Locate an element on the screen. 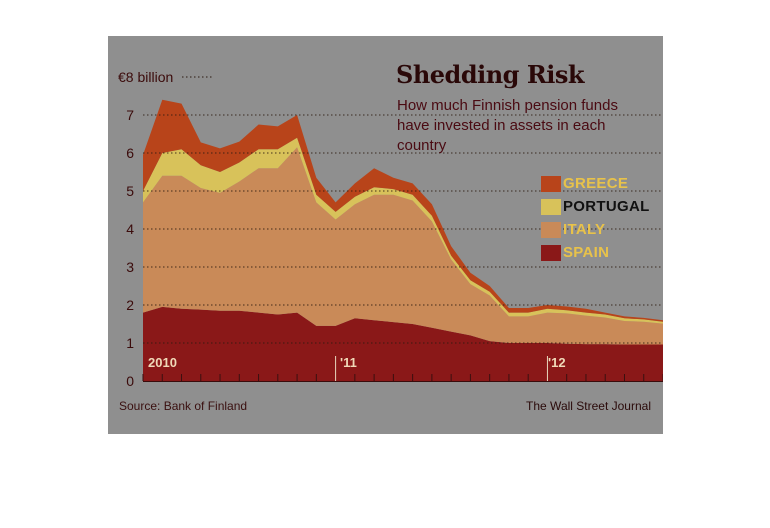  y-tick-label-1: 1 is located at coordinates (130, 343).